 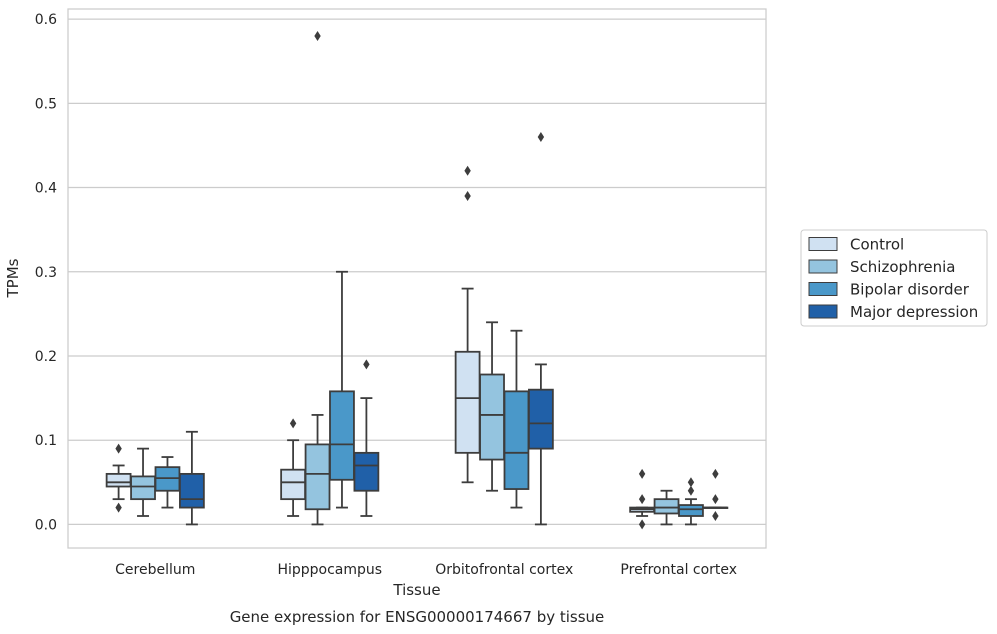 I want to click on y-tick-label: 0.0, so click(x=46, y=525).